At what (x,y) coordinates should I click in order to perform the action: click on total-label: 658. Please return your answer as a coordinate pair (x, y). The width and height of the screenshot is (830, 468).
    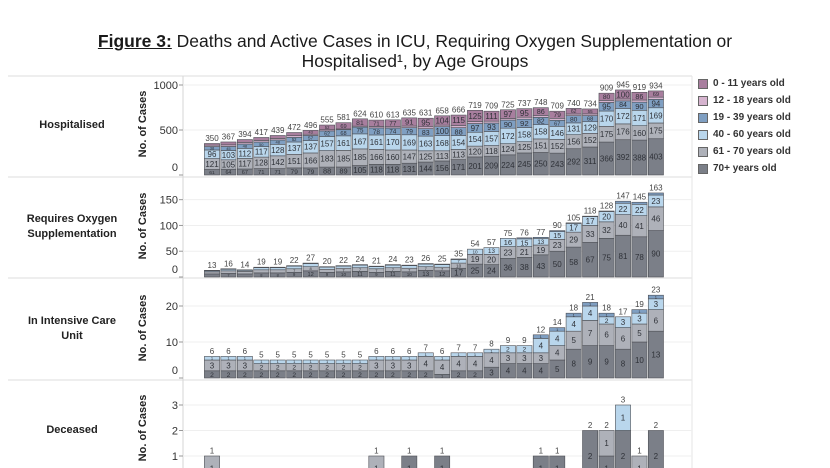
    Looking at the image, I should click on (442, 110).